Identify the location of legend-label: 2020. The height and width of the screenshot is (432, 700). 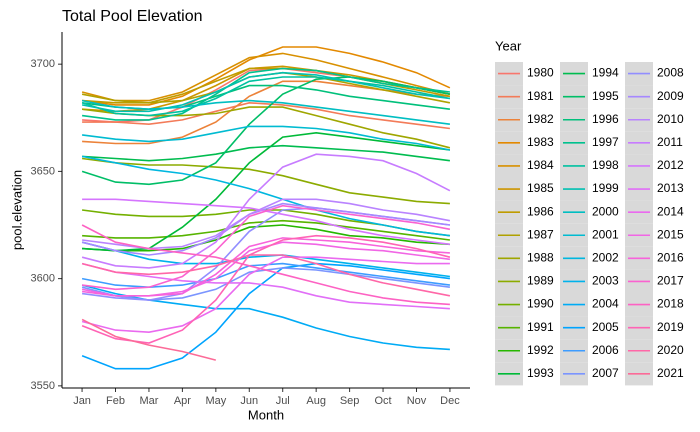
(670, 350).